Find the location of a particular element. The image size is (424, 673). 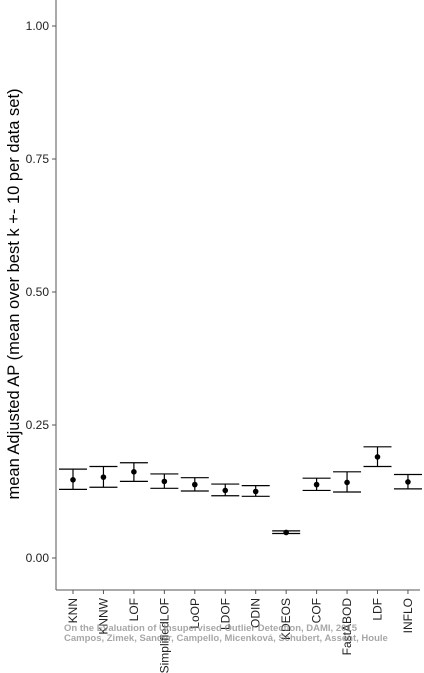

x-tick-label: KNN is located at coordinates (73, 610).